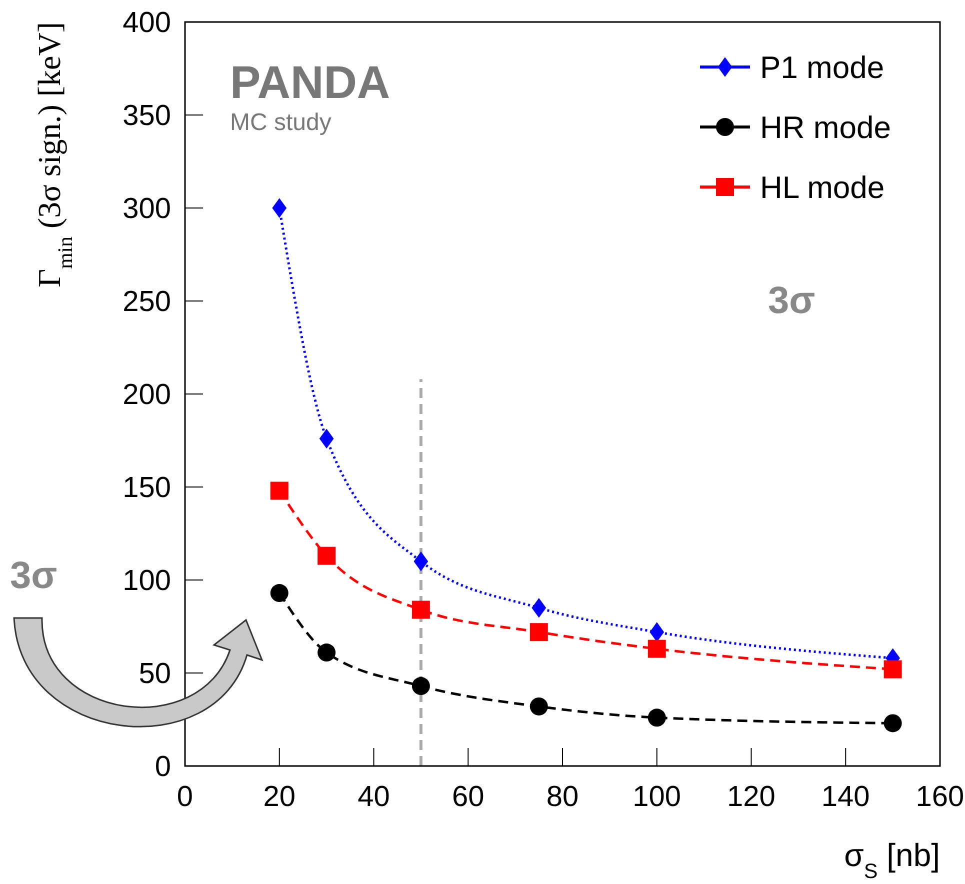  What do you see at coordinates (162, 767) in the screenshot?
I see `y-tick-label: 0` at bounding box center [162, 767].